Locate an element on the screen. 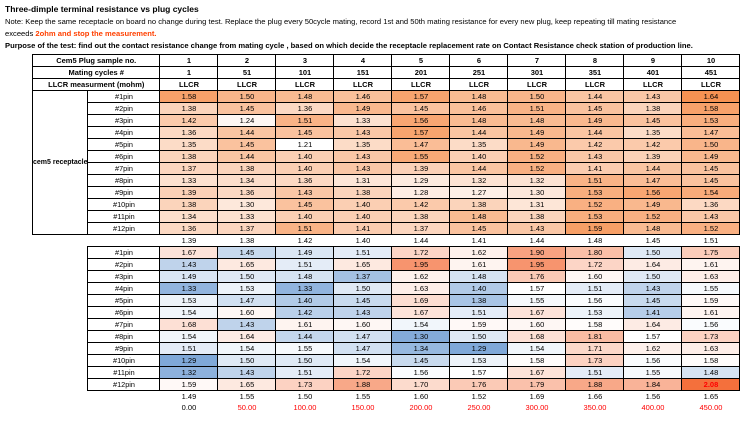 Image resolution: width=750 pixels, height=422 pixels. resistance-cell-first-mating: 1.30 is located at coordinates (537, 192).